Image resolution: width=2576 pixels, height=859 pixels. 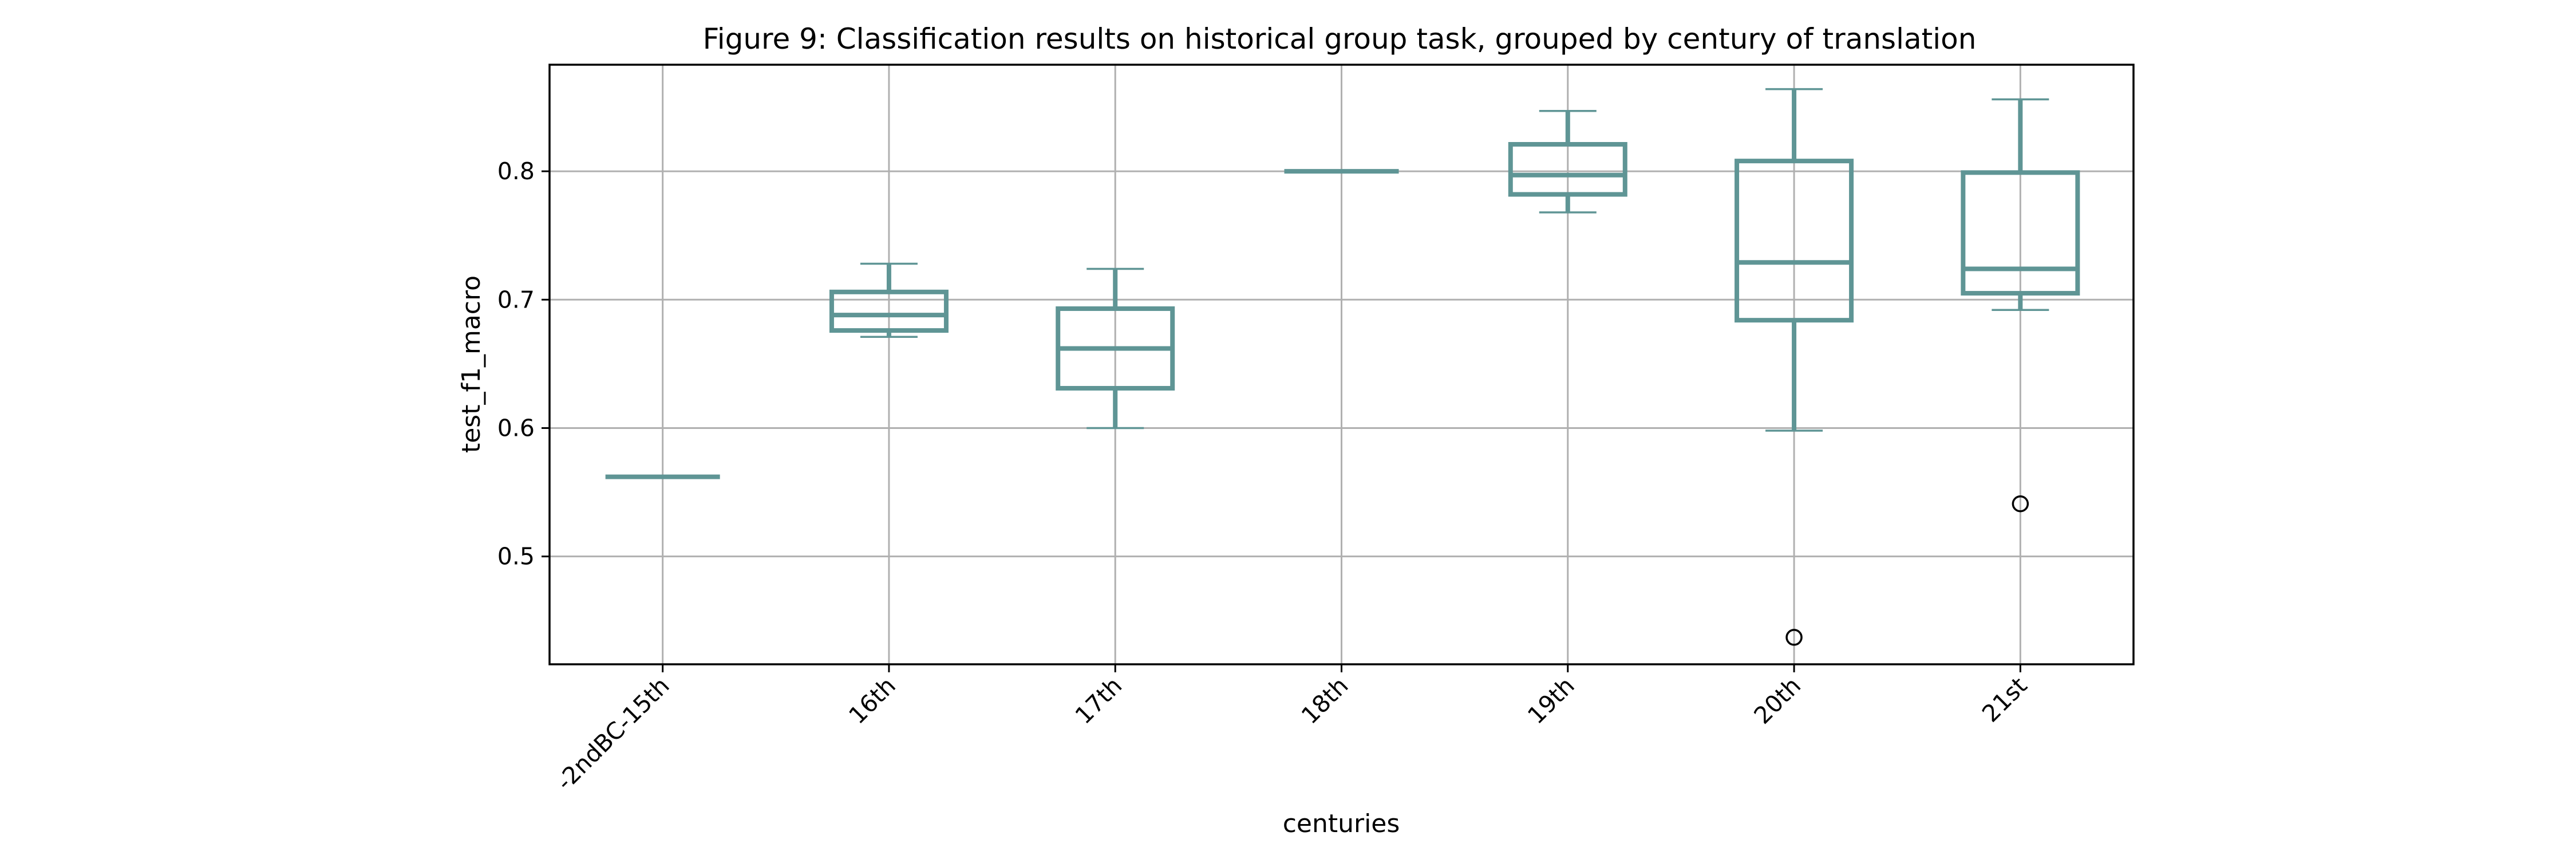 I want to click on x-tick-label: 20th, so click(x=1778, y=701).